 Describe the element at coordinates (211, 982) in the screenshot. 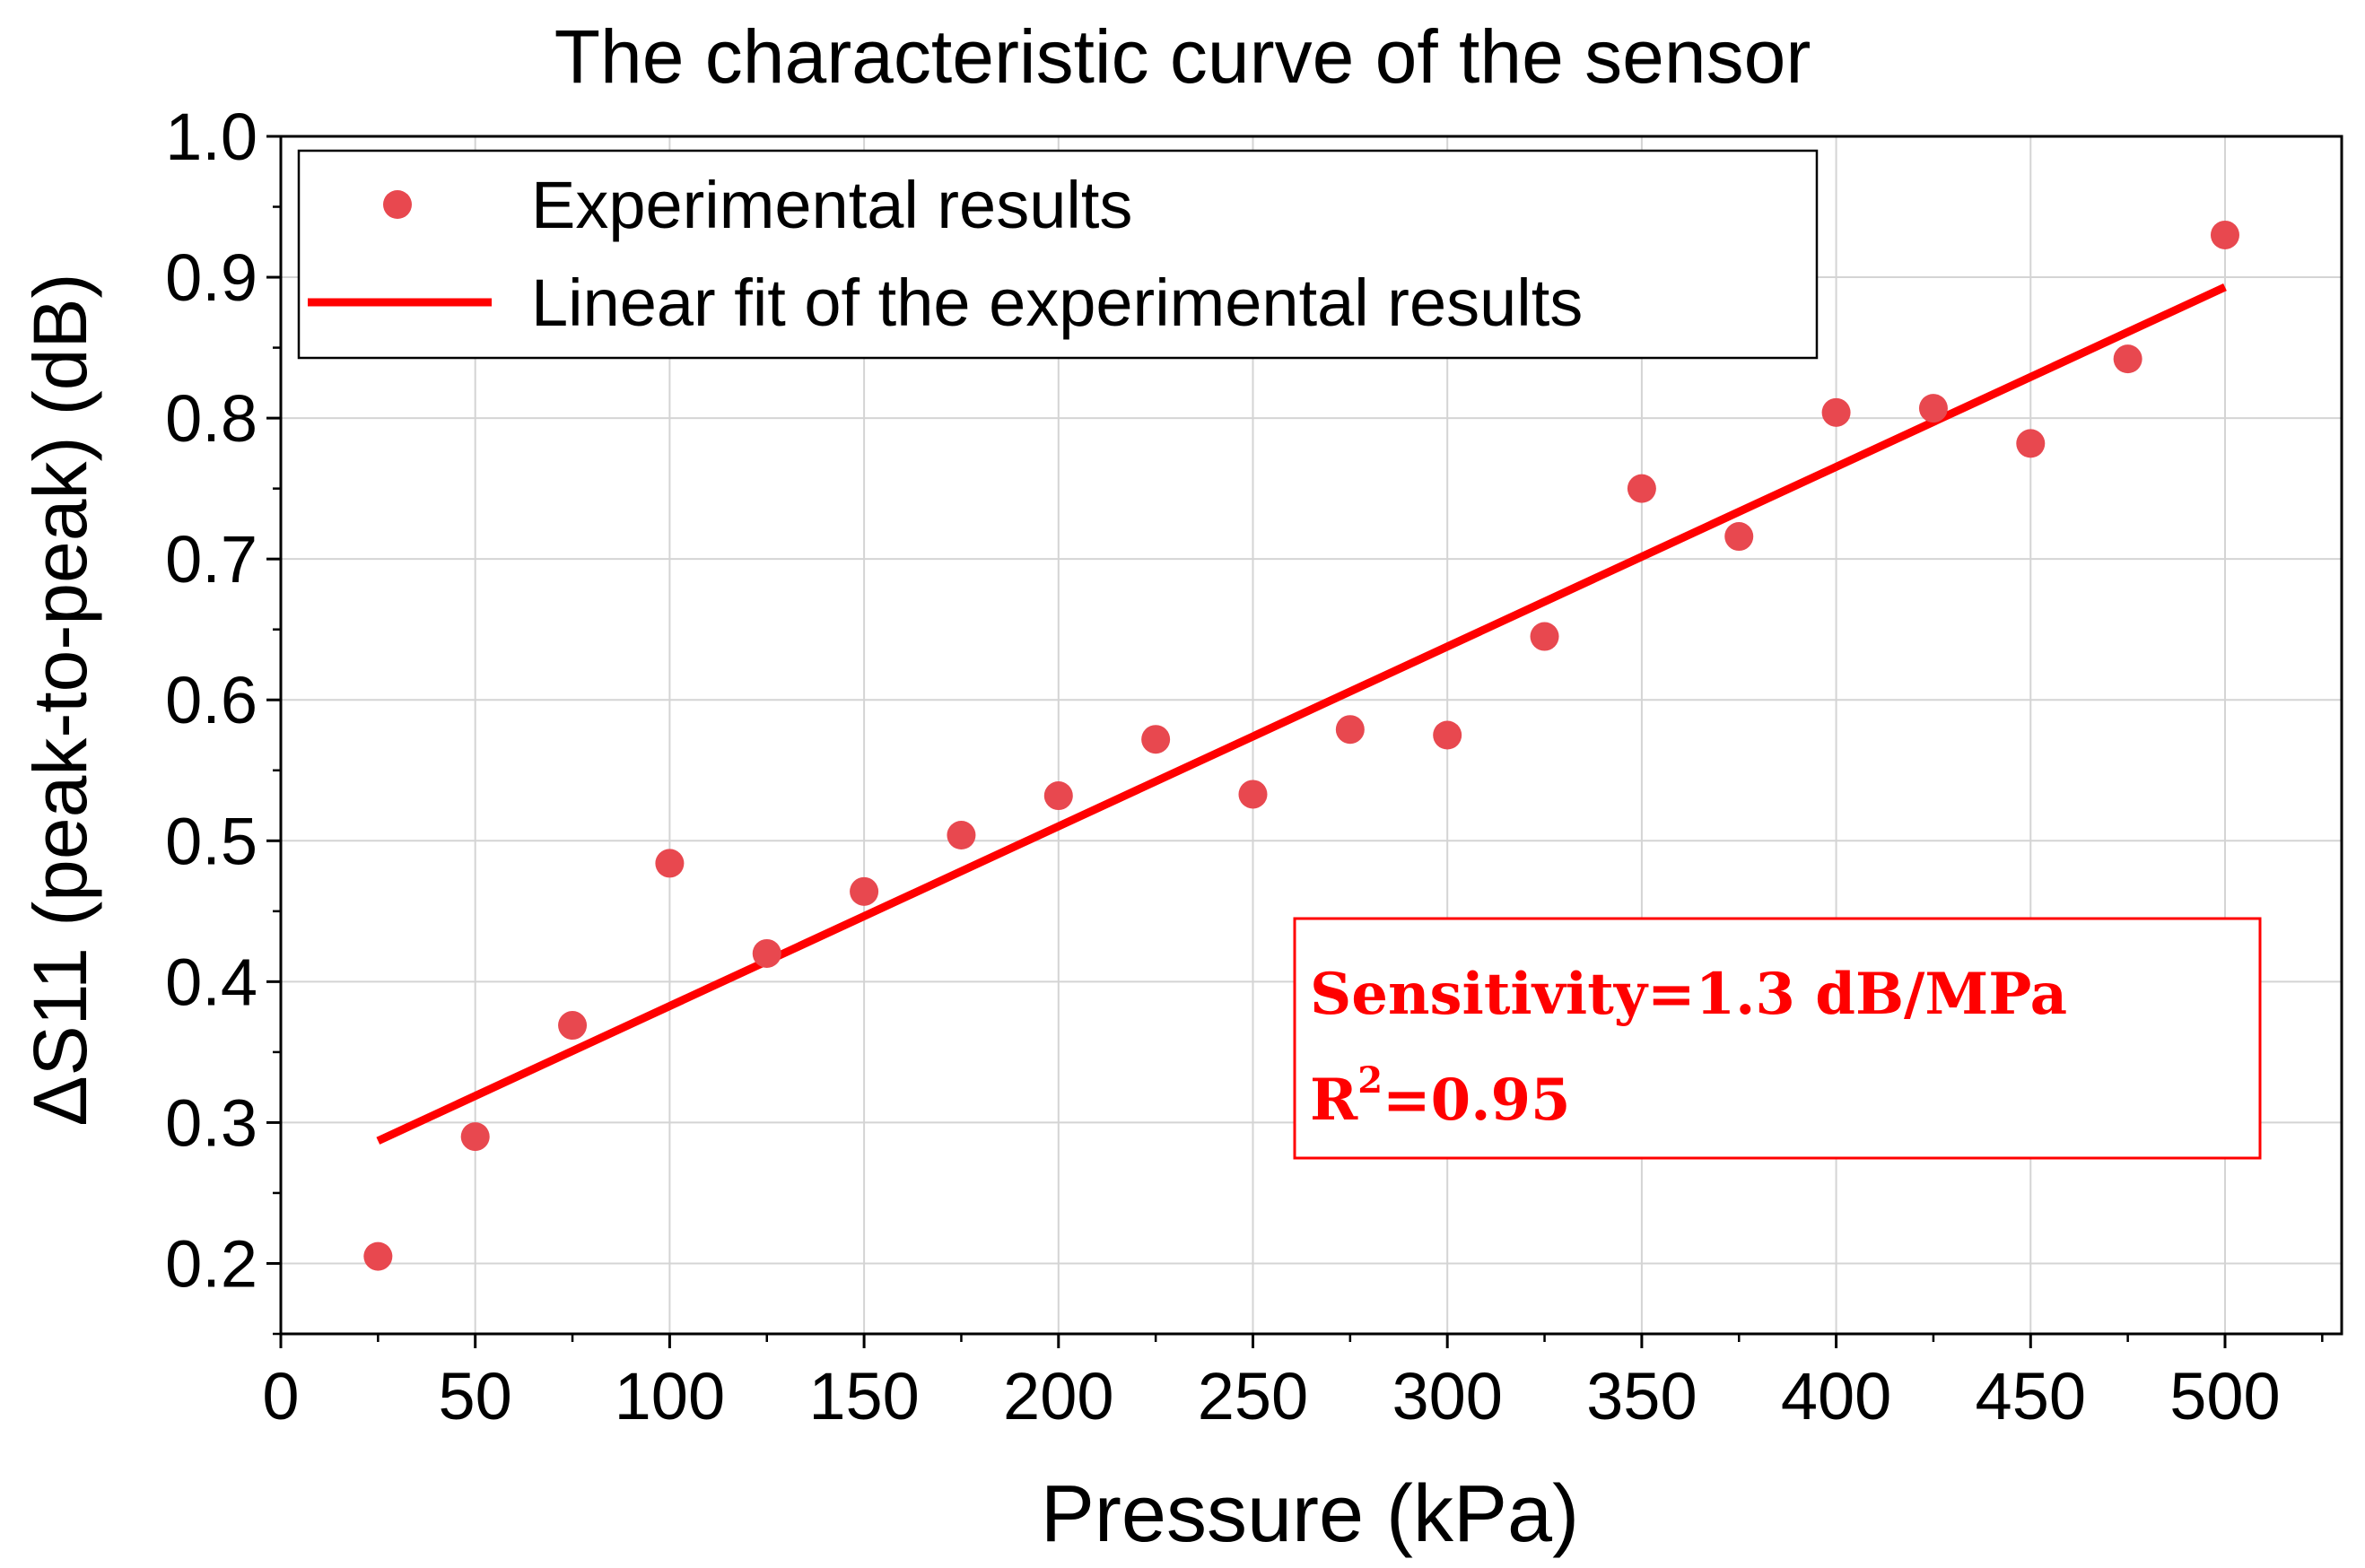

I see `y-tick-label: 0.4` at that location.